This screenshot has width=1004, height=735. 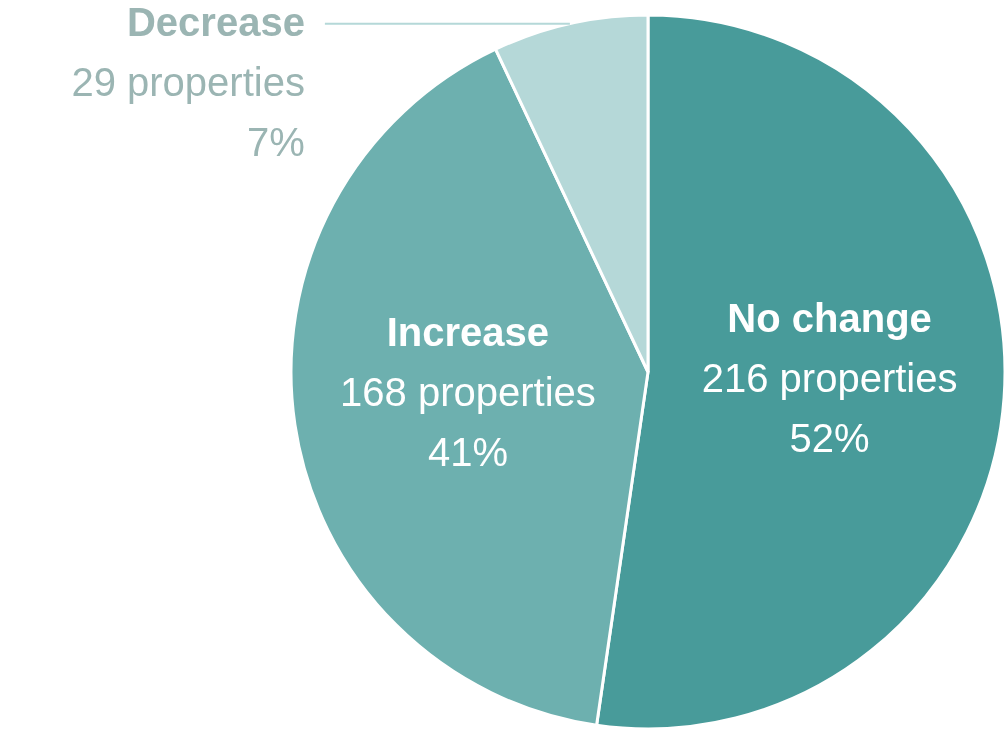 What do you see at coordinates (188, 111) in the screenshot?
I see `data-label: 29 properties 7%` at bounding box center [188, 111].